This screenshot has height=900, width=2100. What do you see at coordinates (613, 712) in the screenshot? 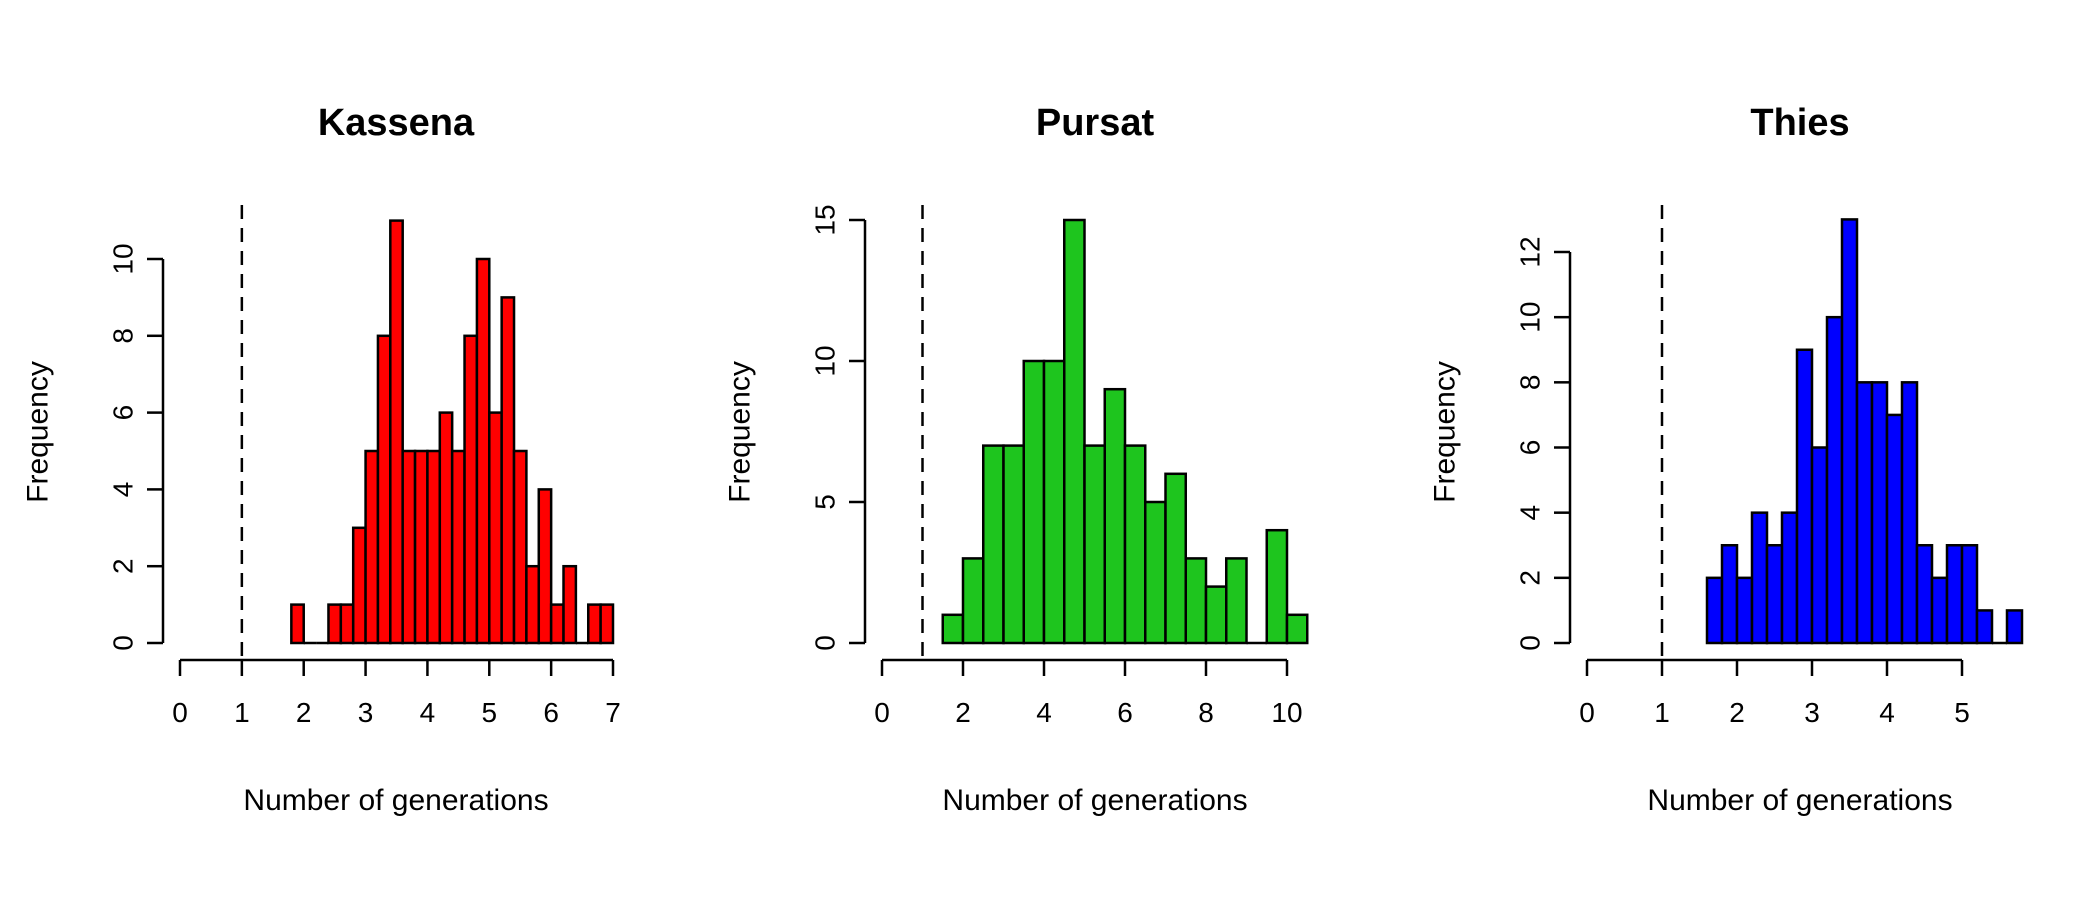
I see `x-tick-label: 7` at bounding box center [613, 712].